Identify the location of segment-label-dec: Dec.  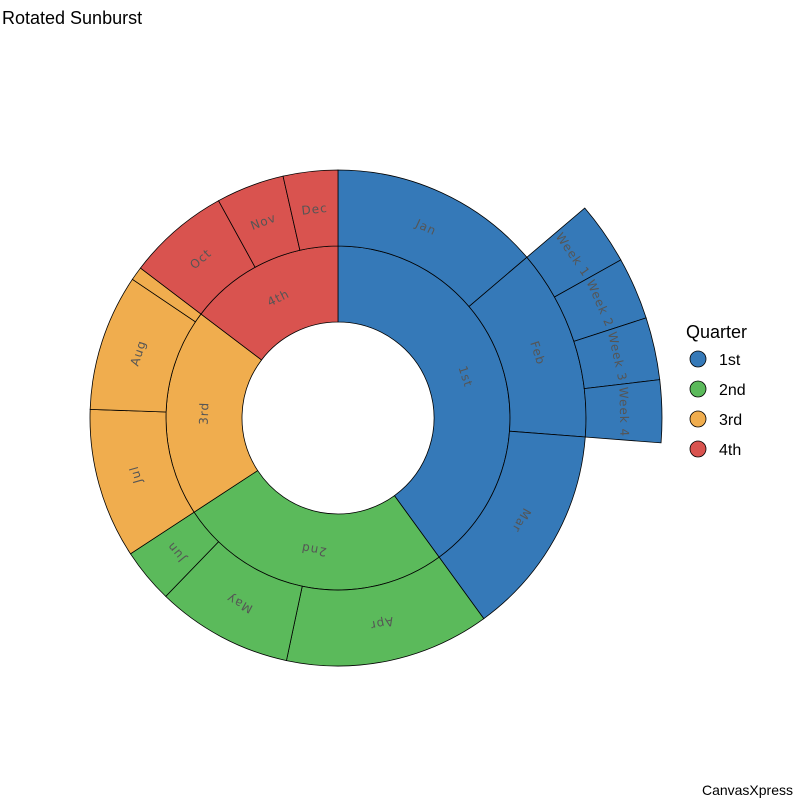
(315, 209).